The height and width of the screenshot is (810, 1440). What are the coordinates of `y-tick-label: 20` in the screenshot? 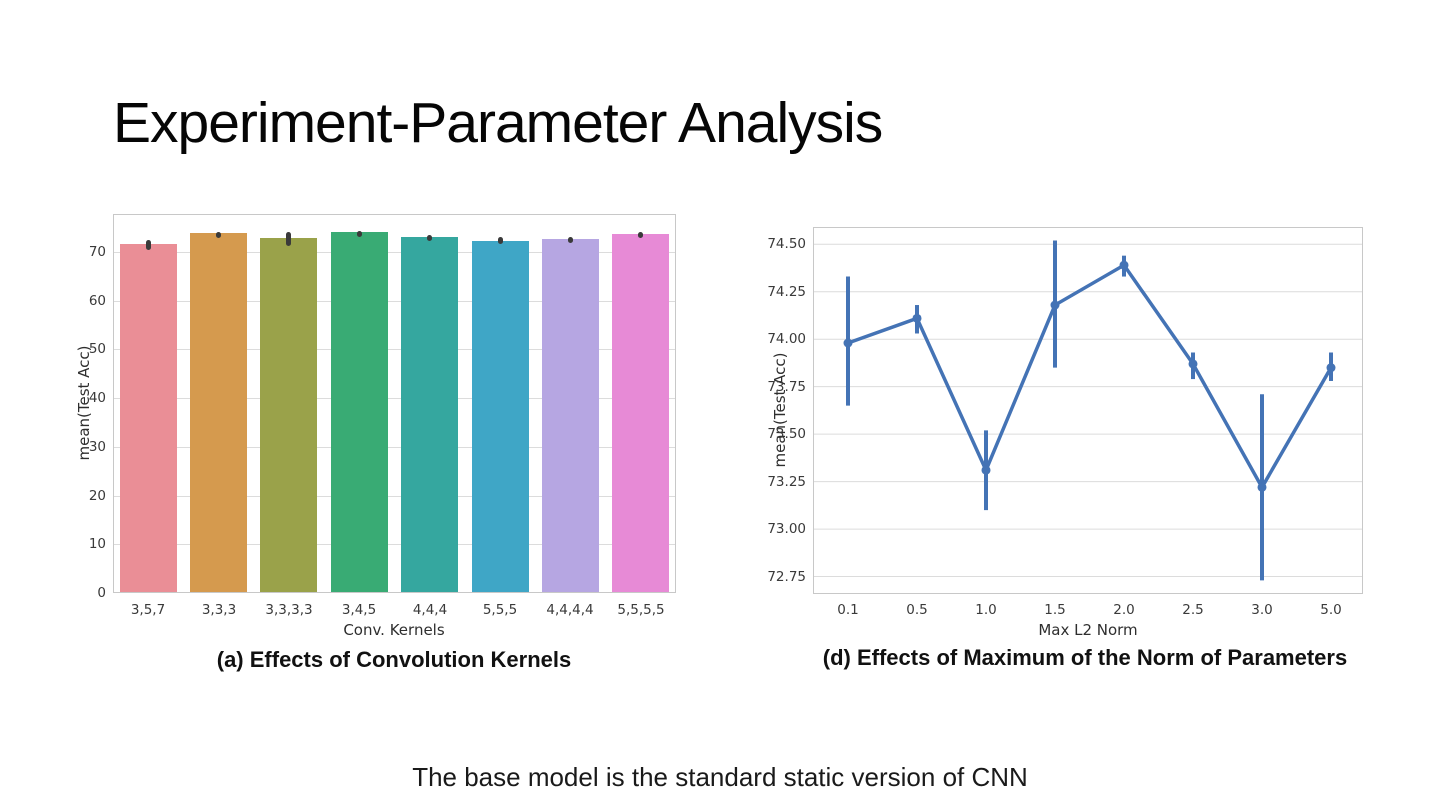 It's located at (97, 496).